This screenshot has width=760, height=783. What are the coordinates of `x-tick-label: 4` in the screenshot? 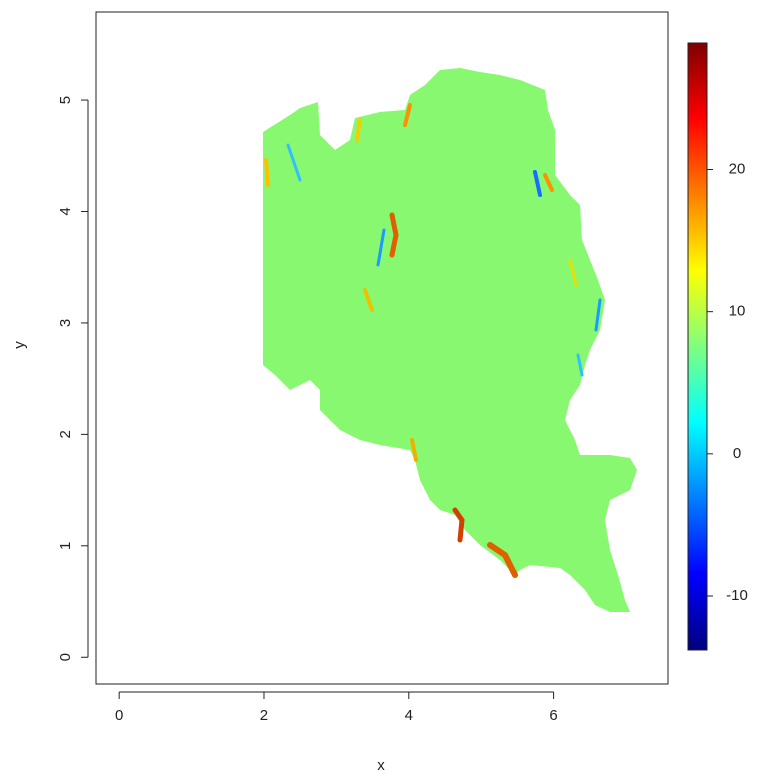 It's located at (409, 715).